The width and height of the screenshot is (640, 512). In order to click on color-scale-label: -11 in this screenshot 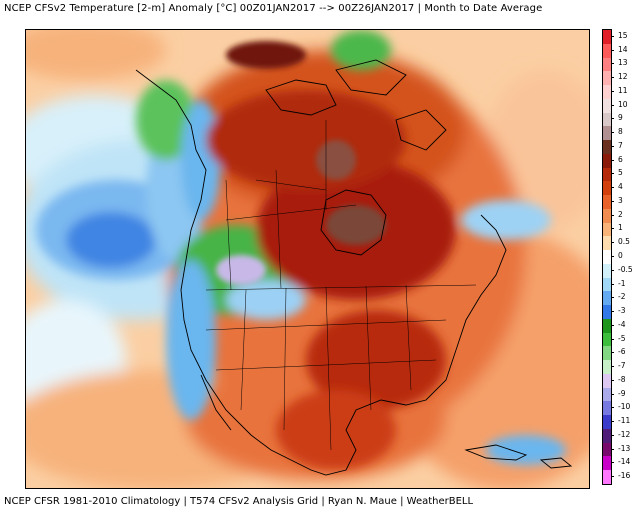, I will do `click(624, 421)`.